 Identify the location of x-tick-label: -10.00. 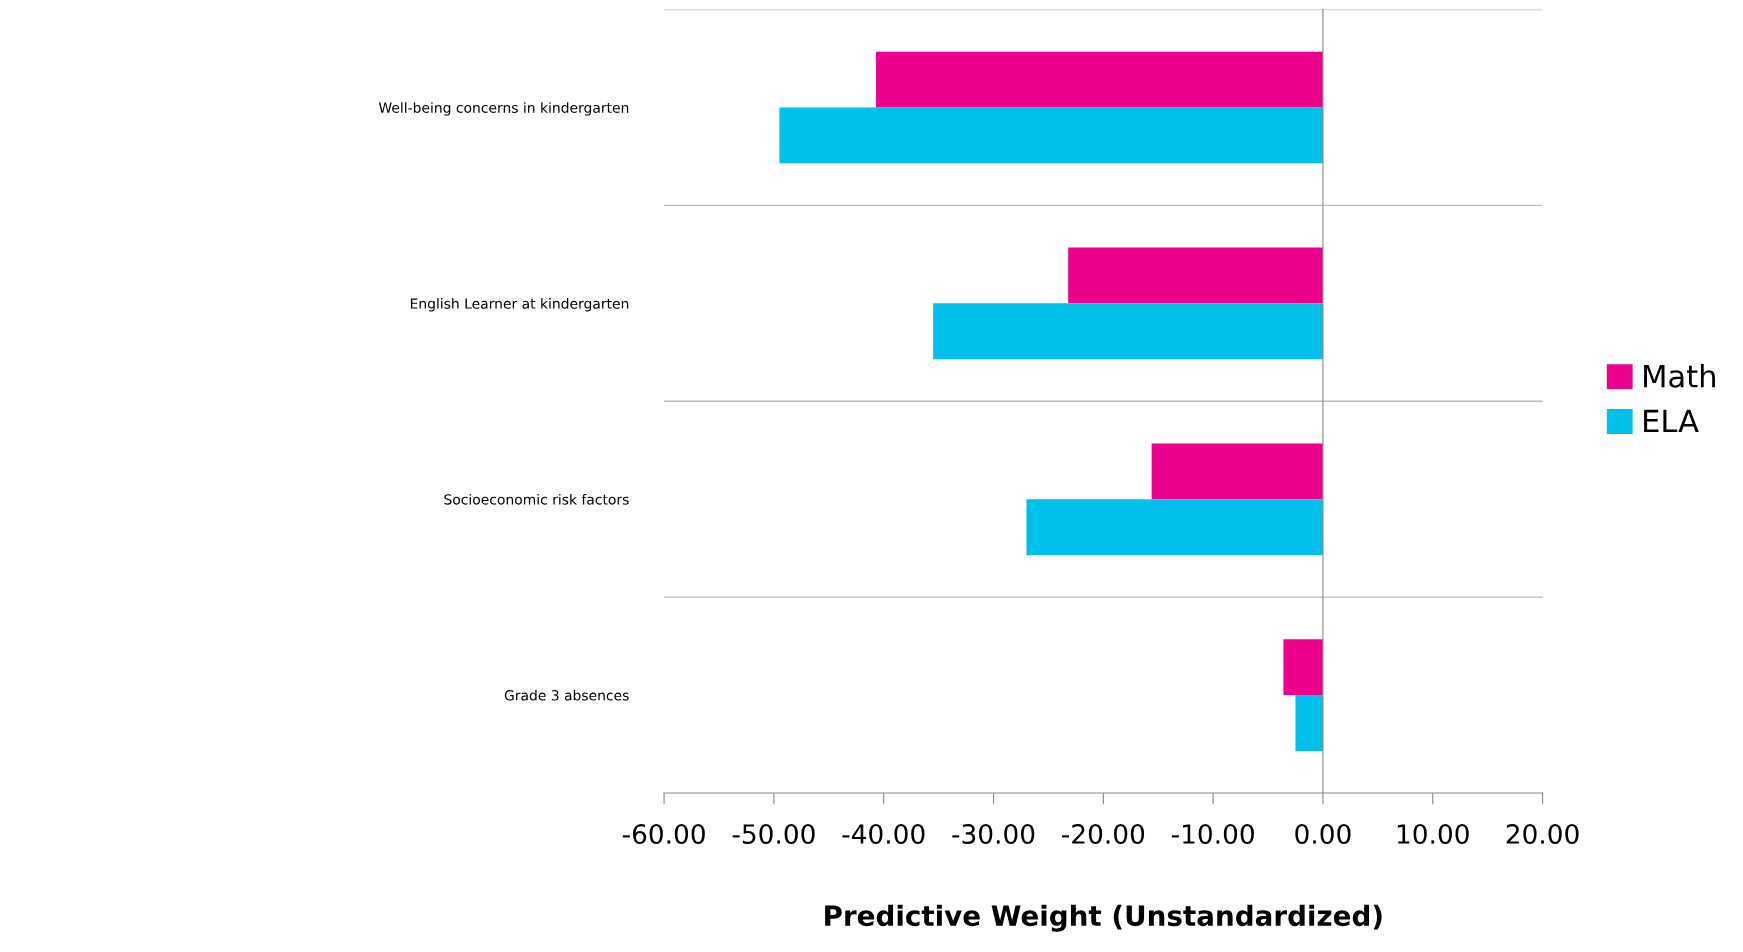
(1212, 834).